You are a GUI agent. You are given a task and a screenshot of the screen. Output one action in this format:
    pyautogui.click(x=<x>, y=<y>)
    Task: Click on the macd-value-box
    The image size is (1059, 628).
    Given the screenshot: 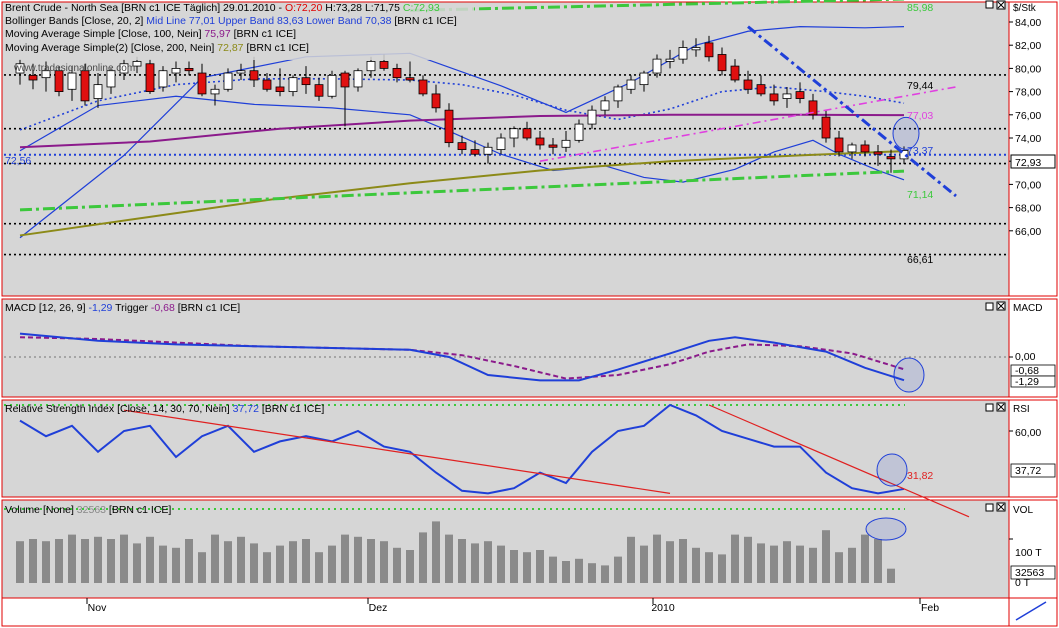 What is the action you would take?
    pyautogui.click(x=1033, y=381)
    